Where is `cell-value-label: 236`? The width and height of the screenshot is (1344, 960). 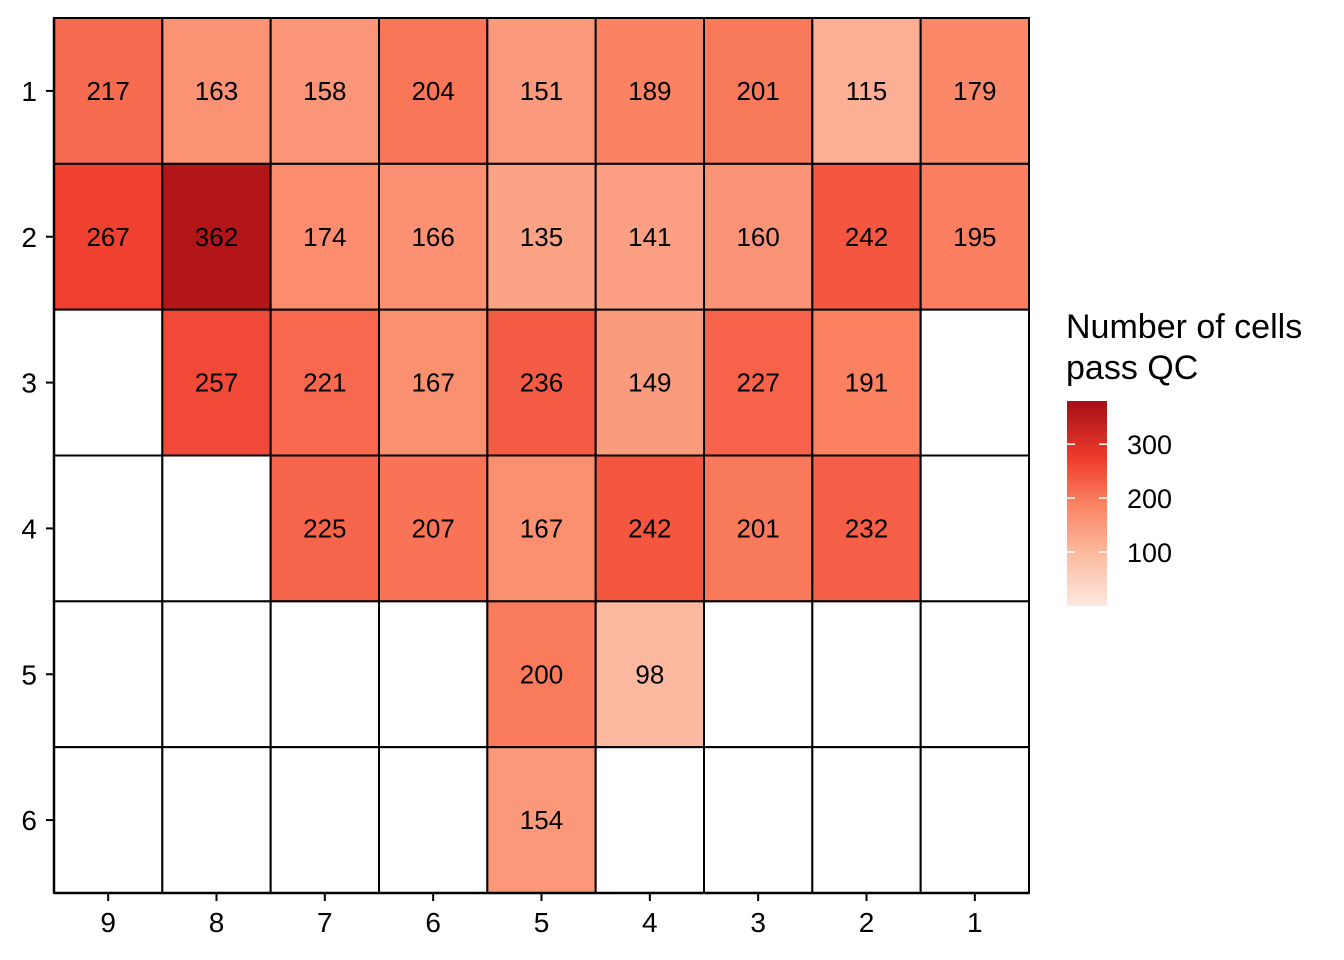
cell-value-label: 236 is located at coordinates (541, 383).